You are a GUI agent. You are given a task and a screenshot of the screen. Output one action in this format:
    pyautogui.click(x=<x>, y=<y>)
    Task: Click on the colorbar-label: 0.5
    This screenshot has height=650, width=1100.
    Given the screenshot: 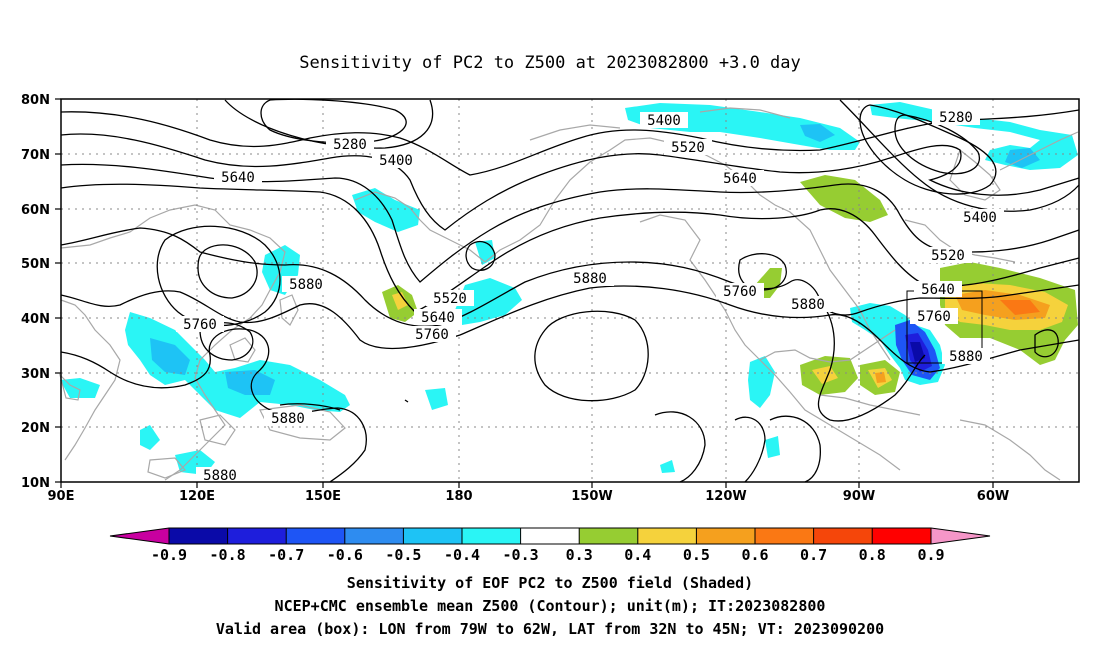 What is the action you would take?
    pyautogui.click(x=696, y=555)
    